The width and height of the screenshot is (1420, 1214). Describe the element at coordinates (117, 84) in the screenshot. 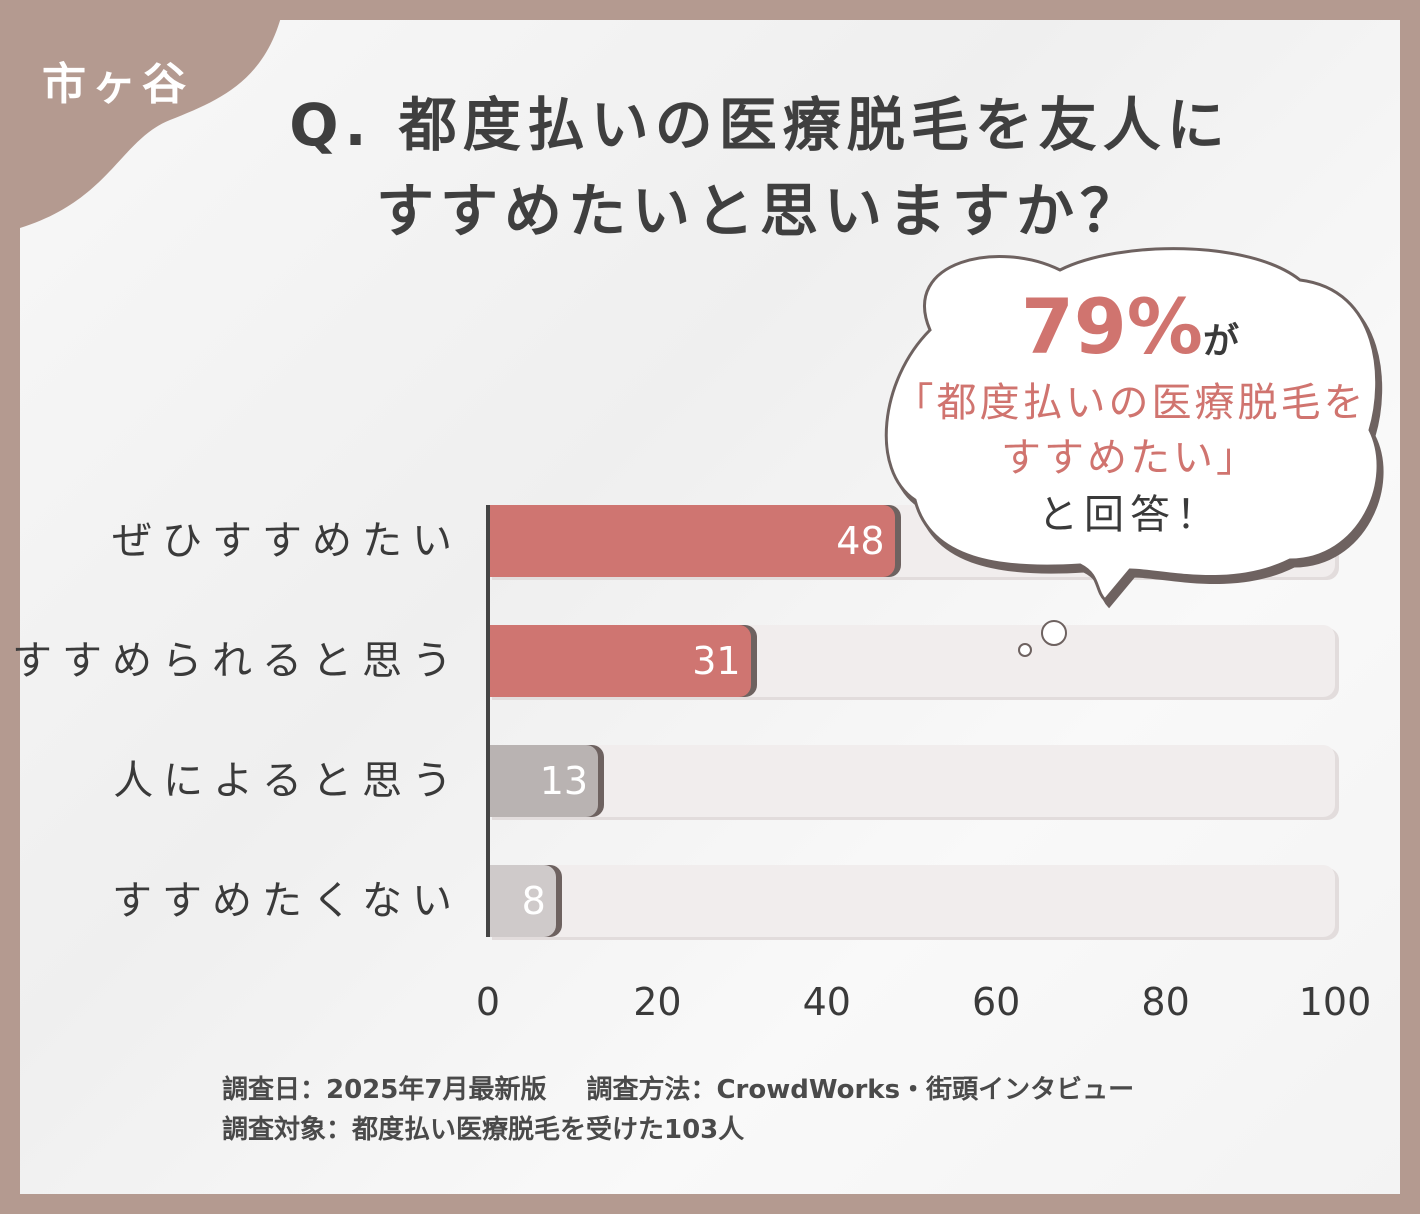

I see `location-tag: 市ヶ谷` at that location.